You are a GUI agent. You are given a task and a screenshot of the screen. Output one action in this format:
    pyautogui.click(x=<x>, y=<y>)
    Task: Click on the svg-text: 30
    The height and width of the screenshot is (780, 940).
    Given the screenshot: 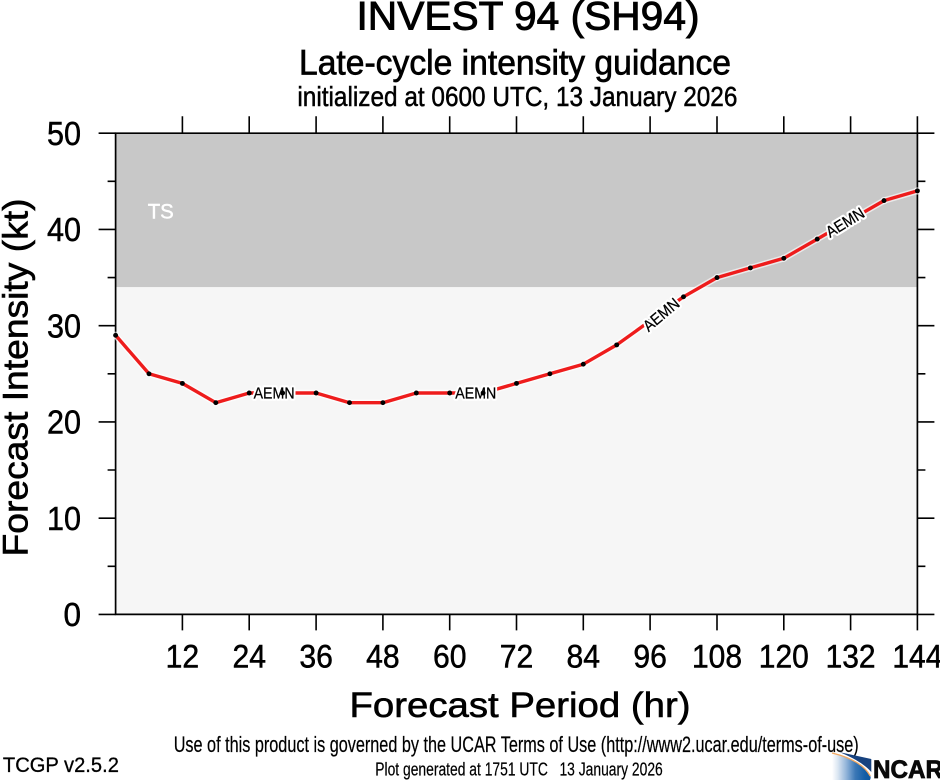 What is the action you would take?
    pyautogui.click(x=64, y=326)
    